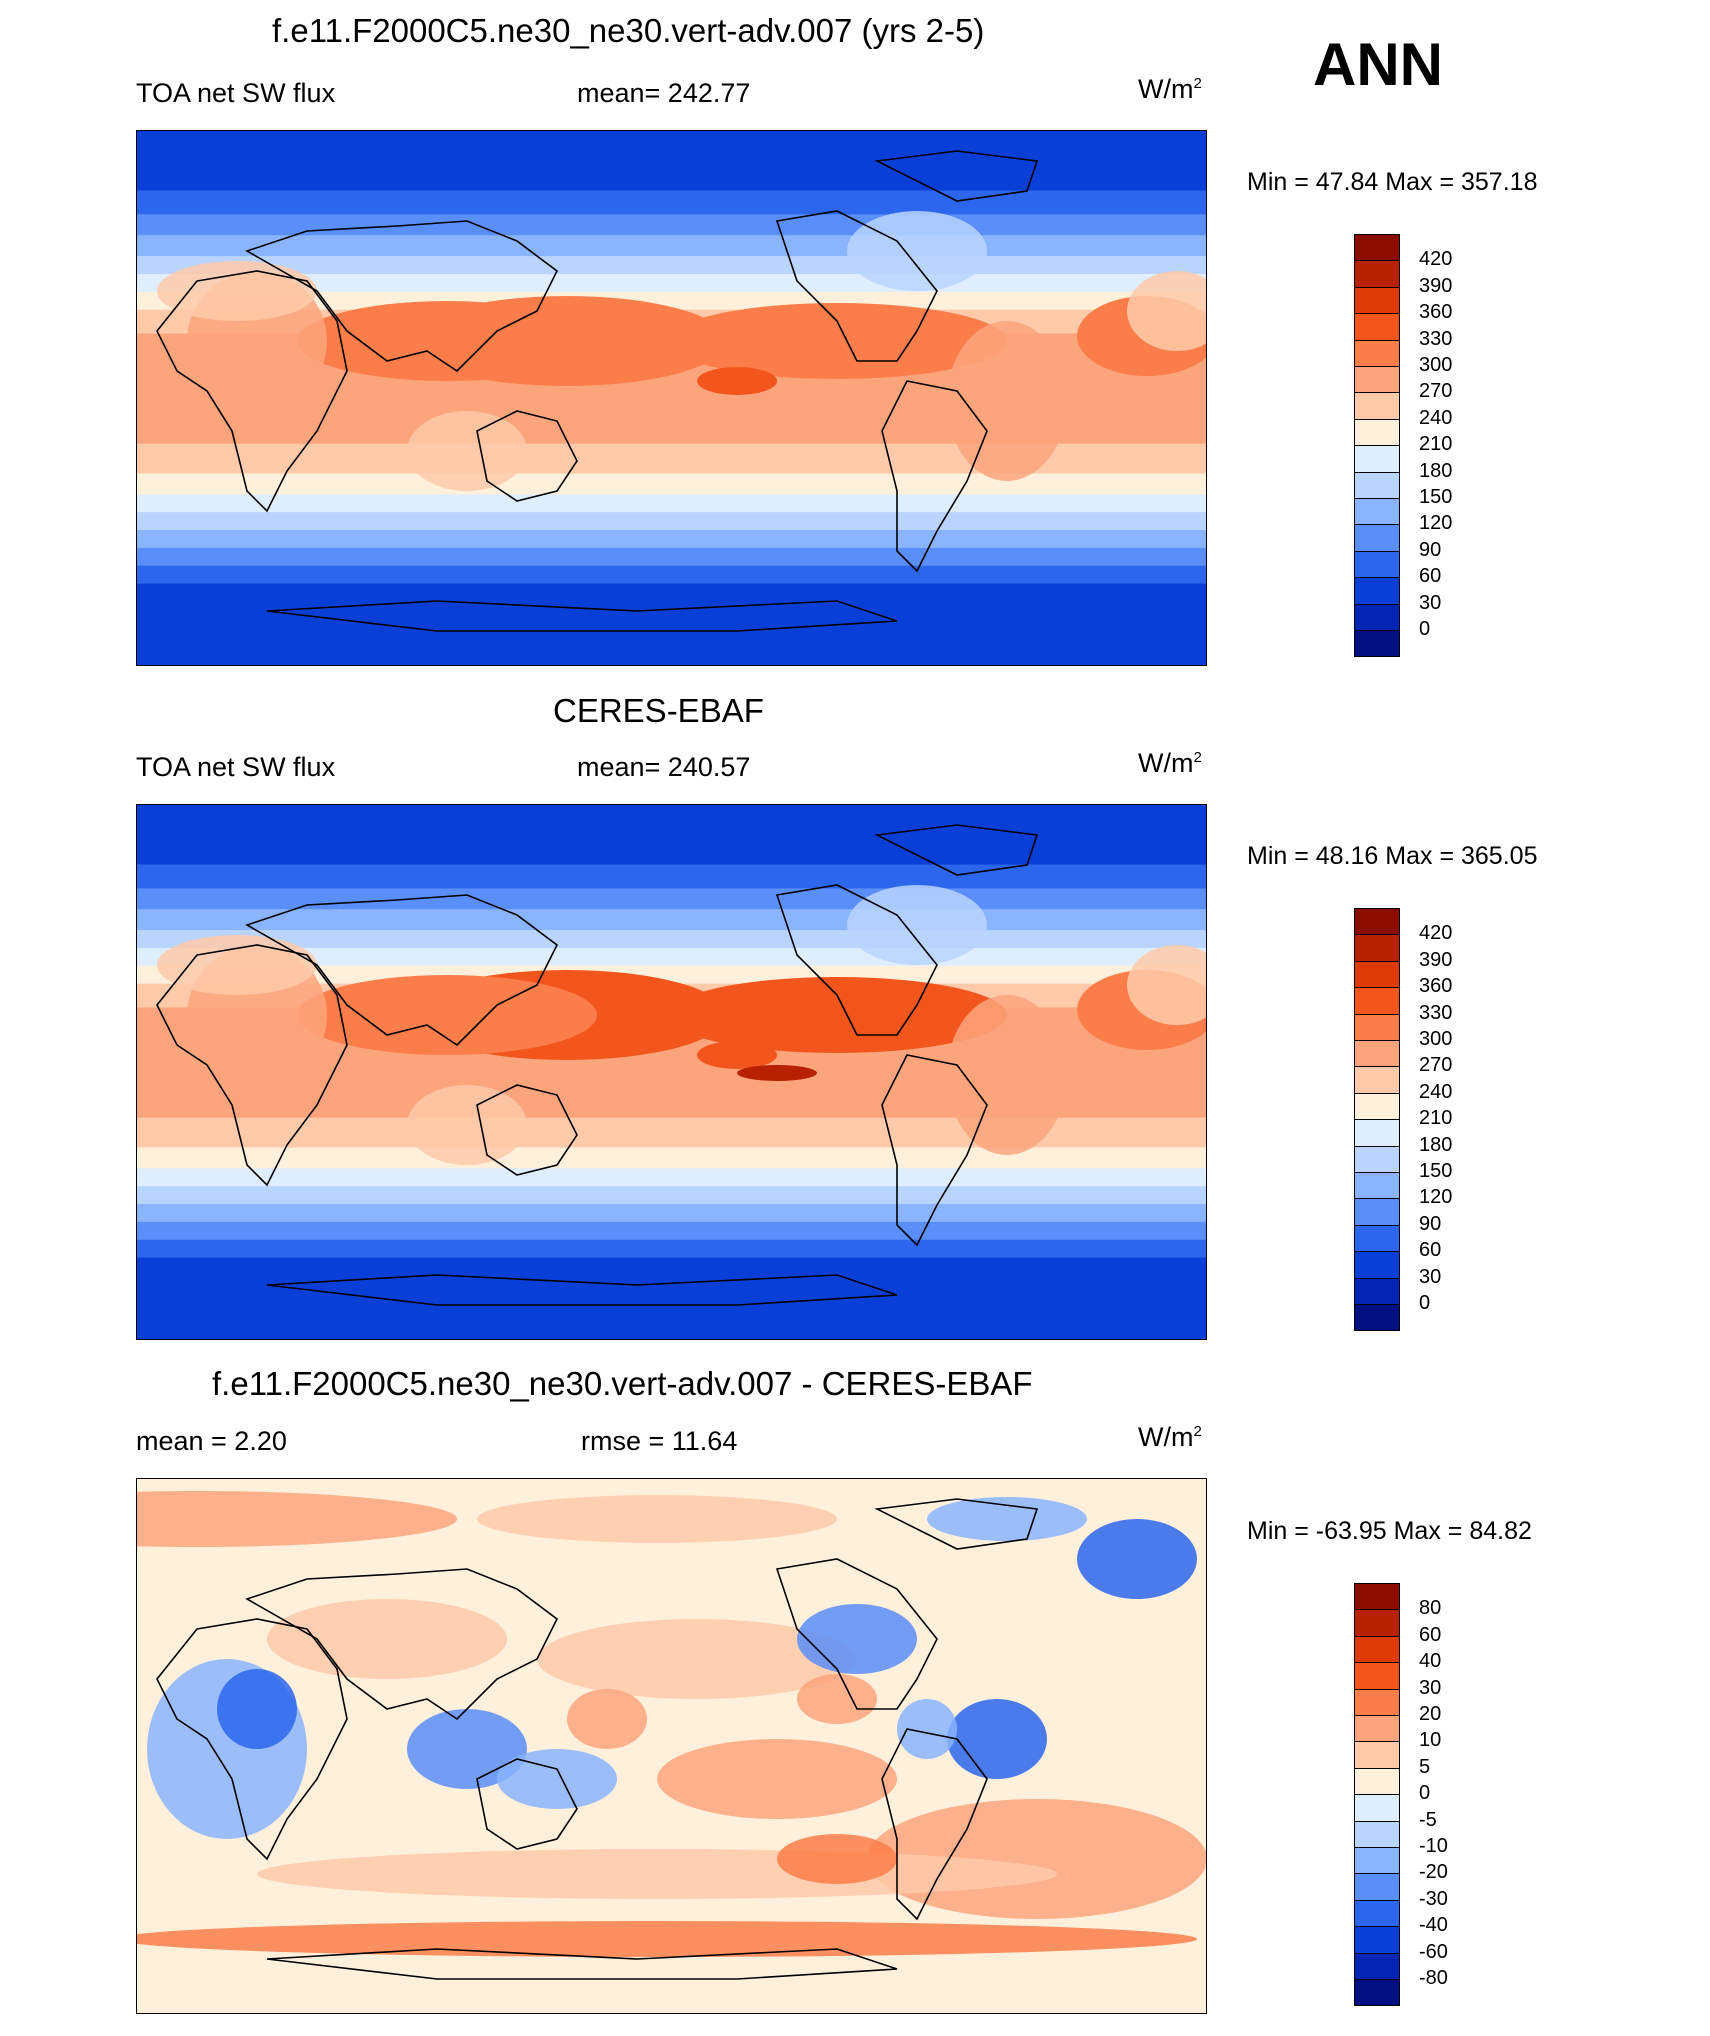 The image size is (1710, 2036). Describe the element at coordinates (664, 767) in the screenshot. I see `panel2-mean-label: mean= 240.57` at that location.